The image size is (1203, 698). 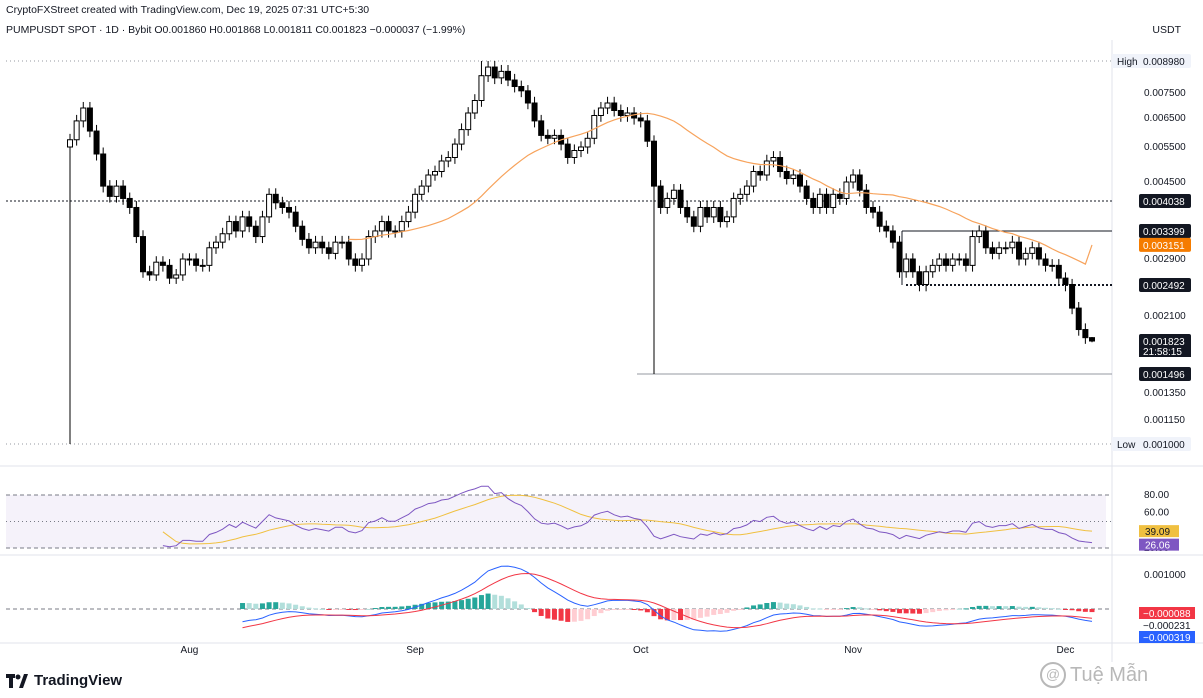 What do you see at coordinates (1167, 614) in the screenshot?
I see `macd-value-text: −0.000088` at bounding box center [1167, 614].